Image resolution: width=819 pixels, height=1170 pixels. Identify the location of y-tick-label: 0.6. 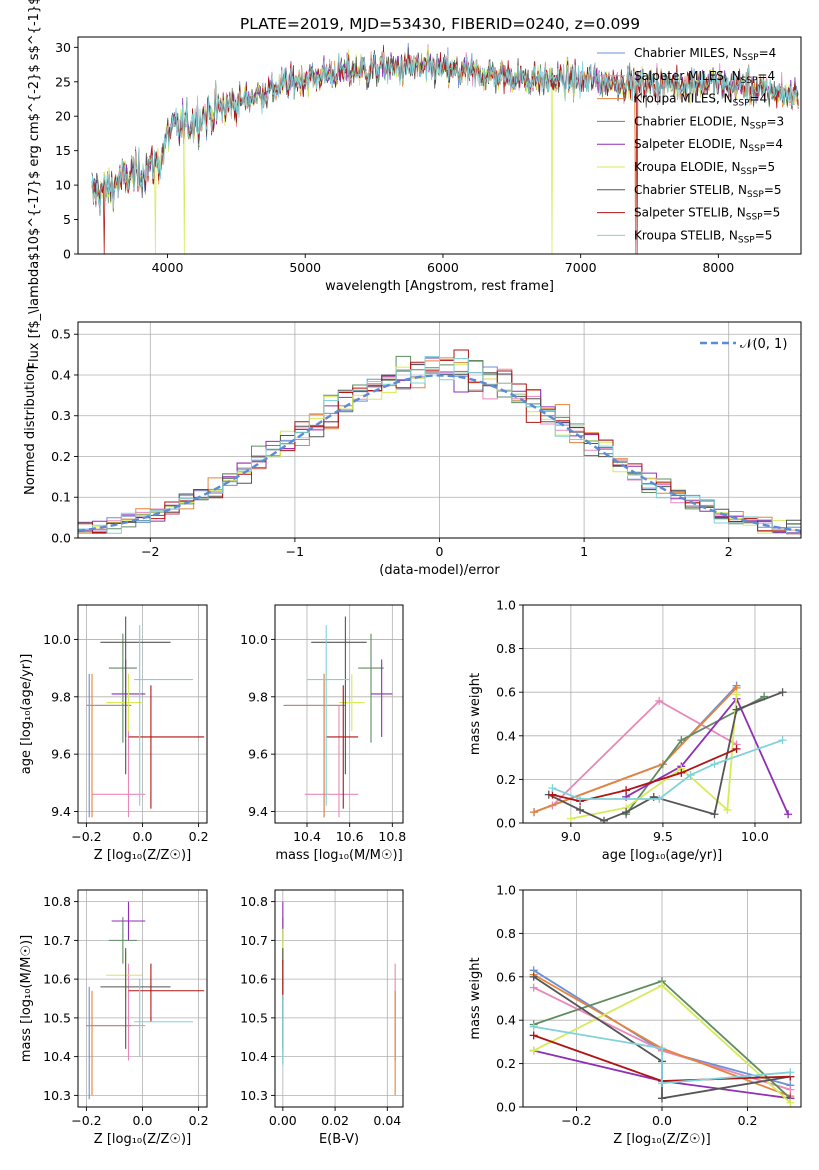
(506, 976).